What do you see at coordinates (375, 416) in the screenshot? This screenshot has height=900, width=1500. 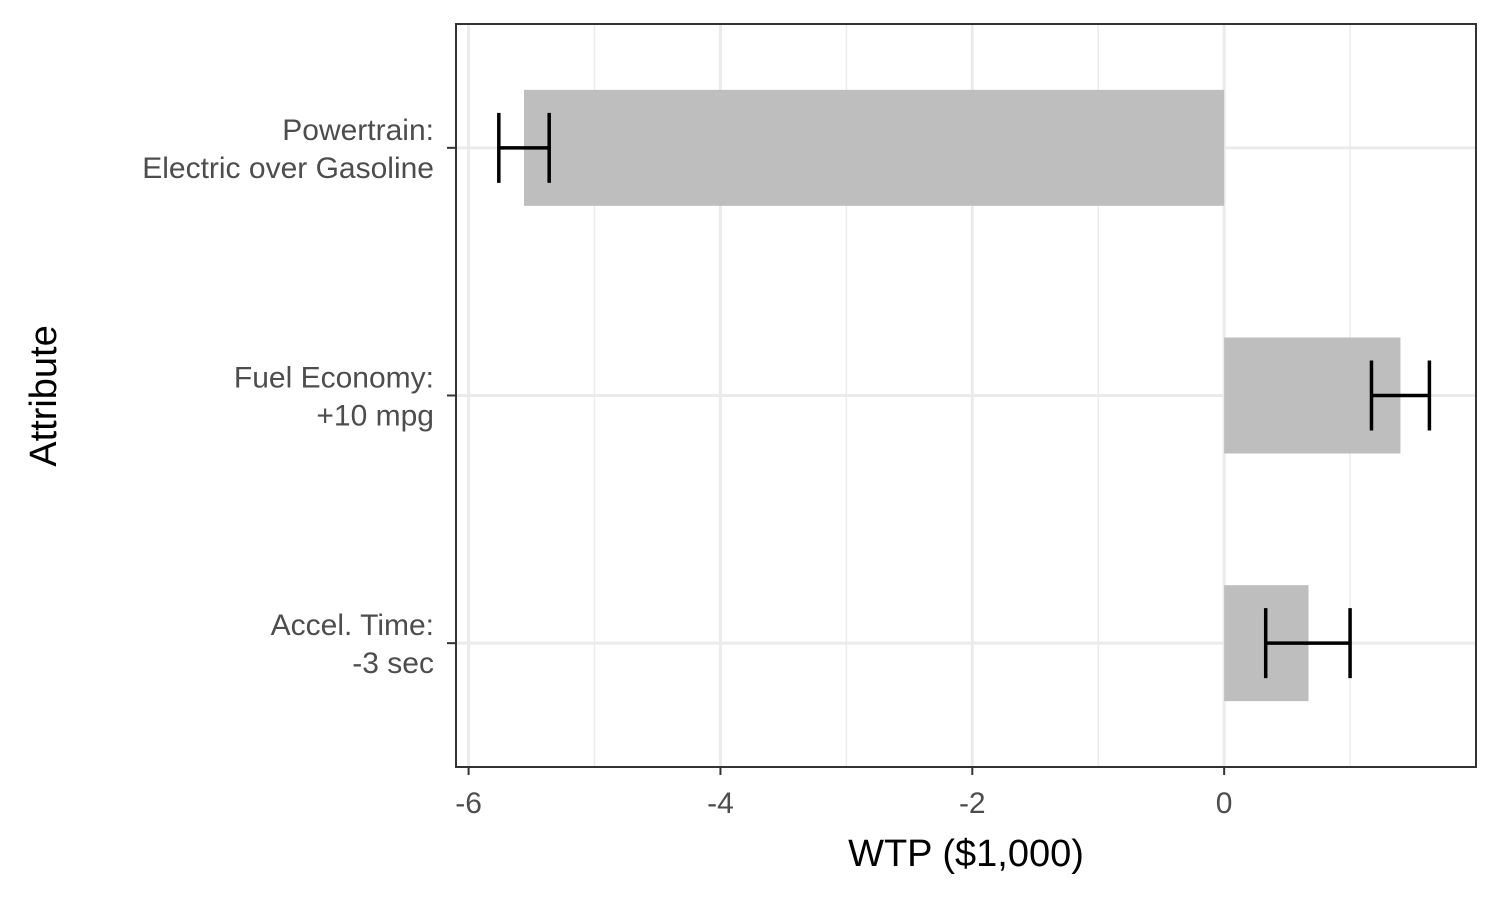 I see `y-tick-label: +10 mpg` at bounding box center [375, 416].